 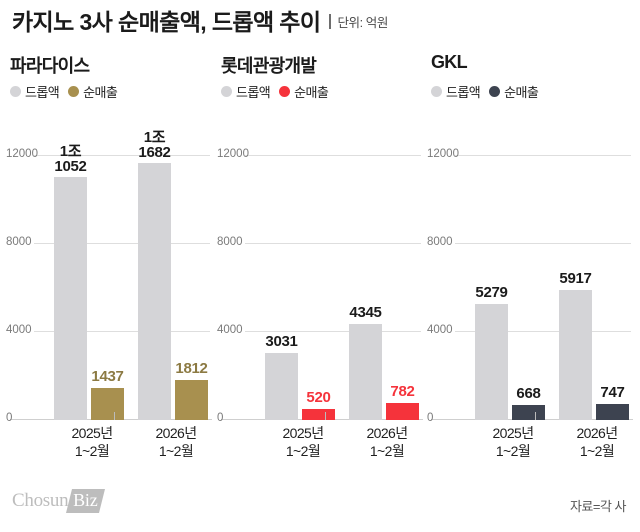 I want to click on bar-value-label: 668, so click(x=528, y=393).